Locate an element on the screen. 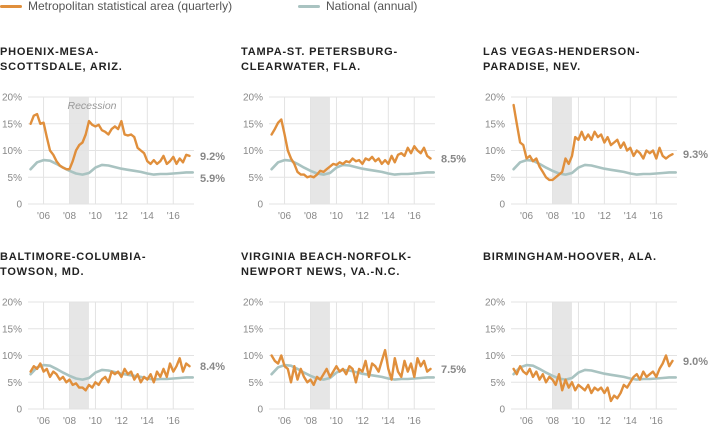 Image resolution: width=713 pixels, height=425 pixels. metro-end-label: 8.4% is located at coordinates (212, 367).